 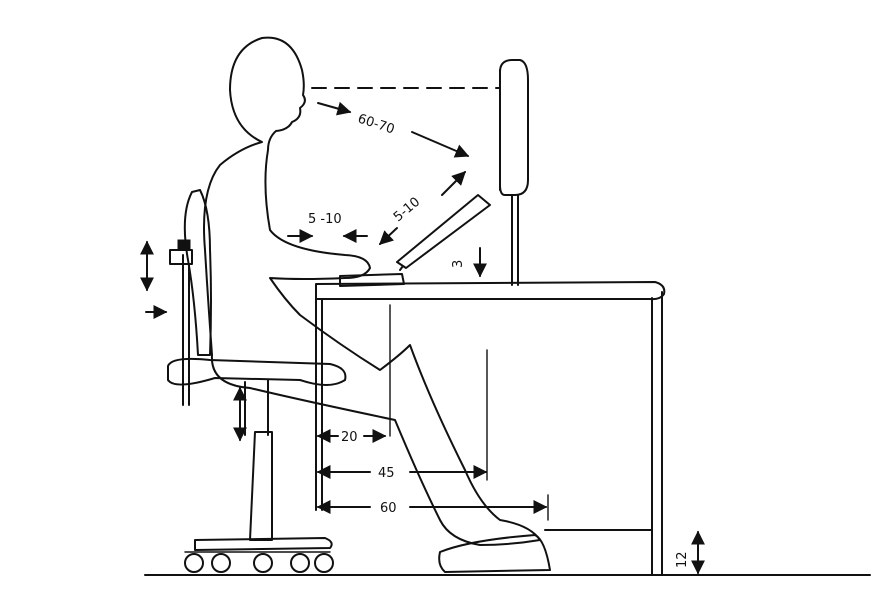 What do you see at coordinates (325, 219) in the screenshot?
I see `label-wrist-clearance: 5 -10` at bounding box center [325, 219].